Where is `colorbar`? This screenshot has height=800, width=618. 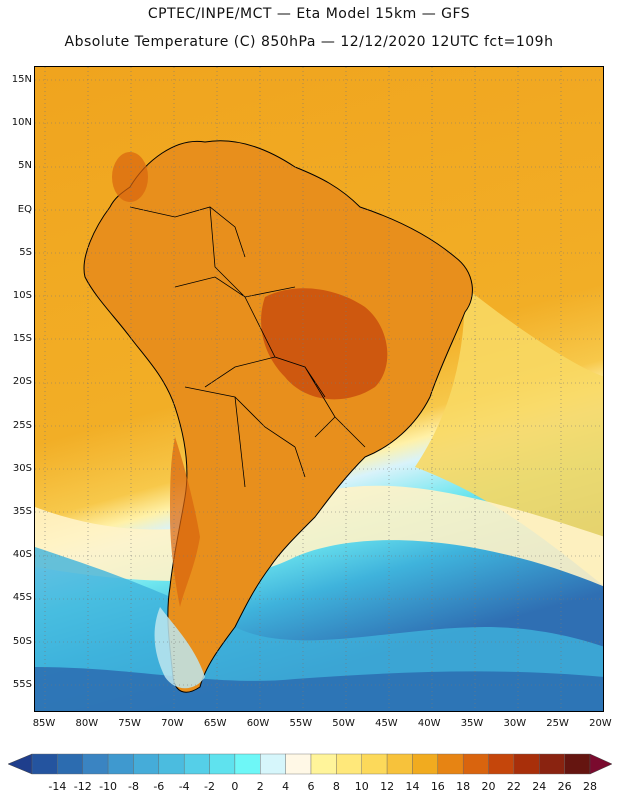
colorbar is located at coordinates (310, 764).